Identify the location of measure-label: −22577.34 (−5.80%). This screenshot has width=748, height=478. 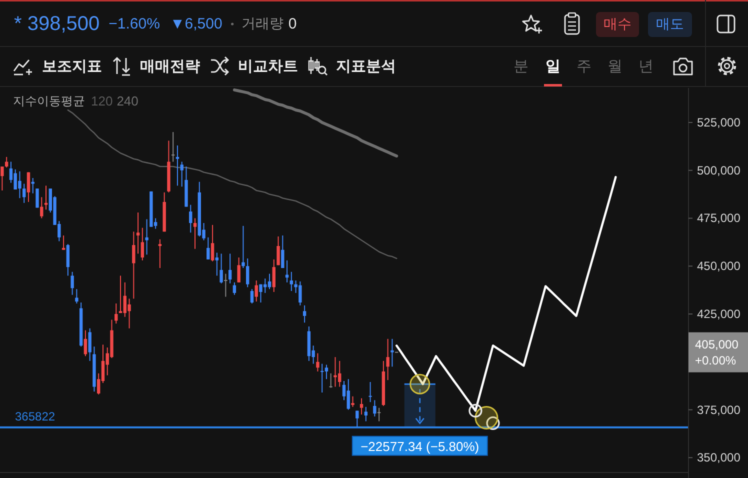
(420, 446).